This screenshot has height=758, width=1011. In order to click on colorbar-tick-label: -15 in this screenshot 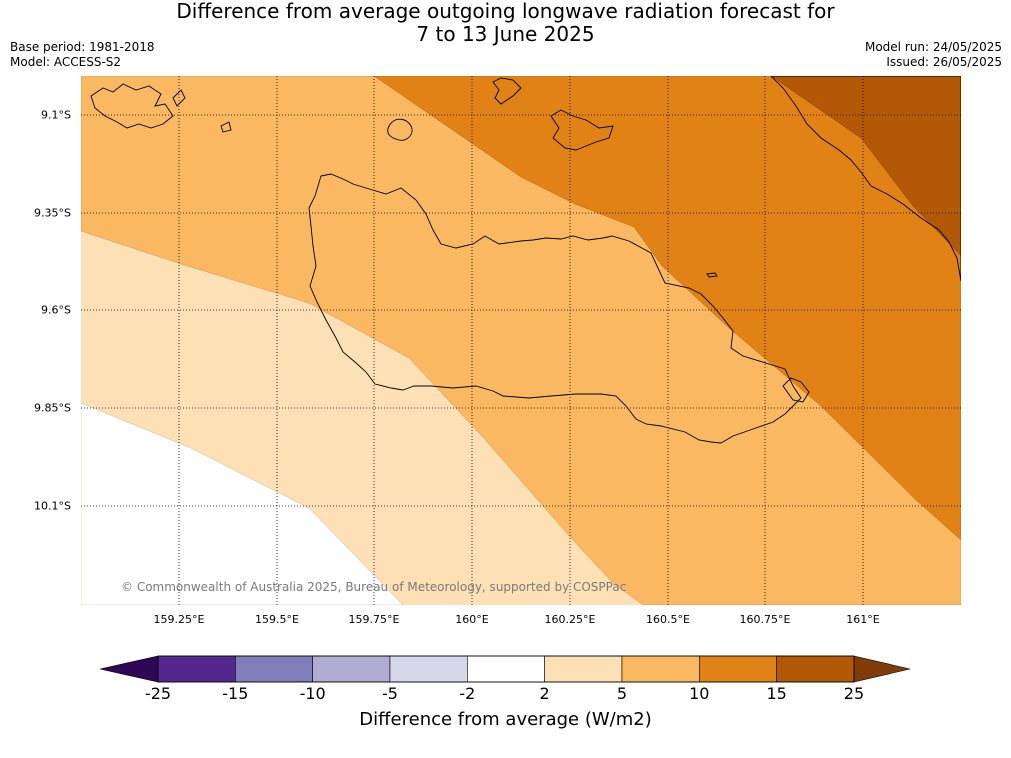, I will do `click(235, 693)`.